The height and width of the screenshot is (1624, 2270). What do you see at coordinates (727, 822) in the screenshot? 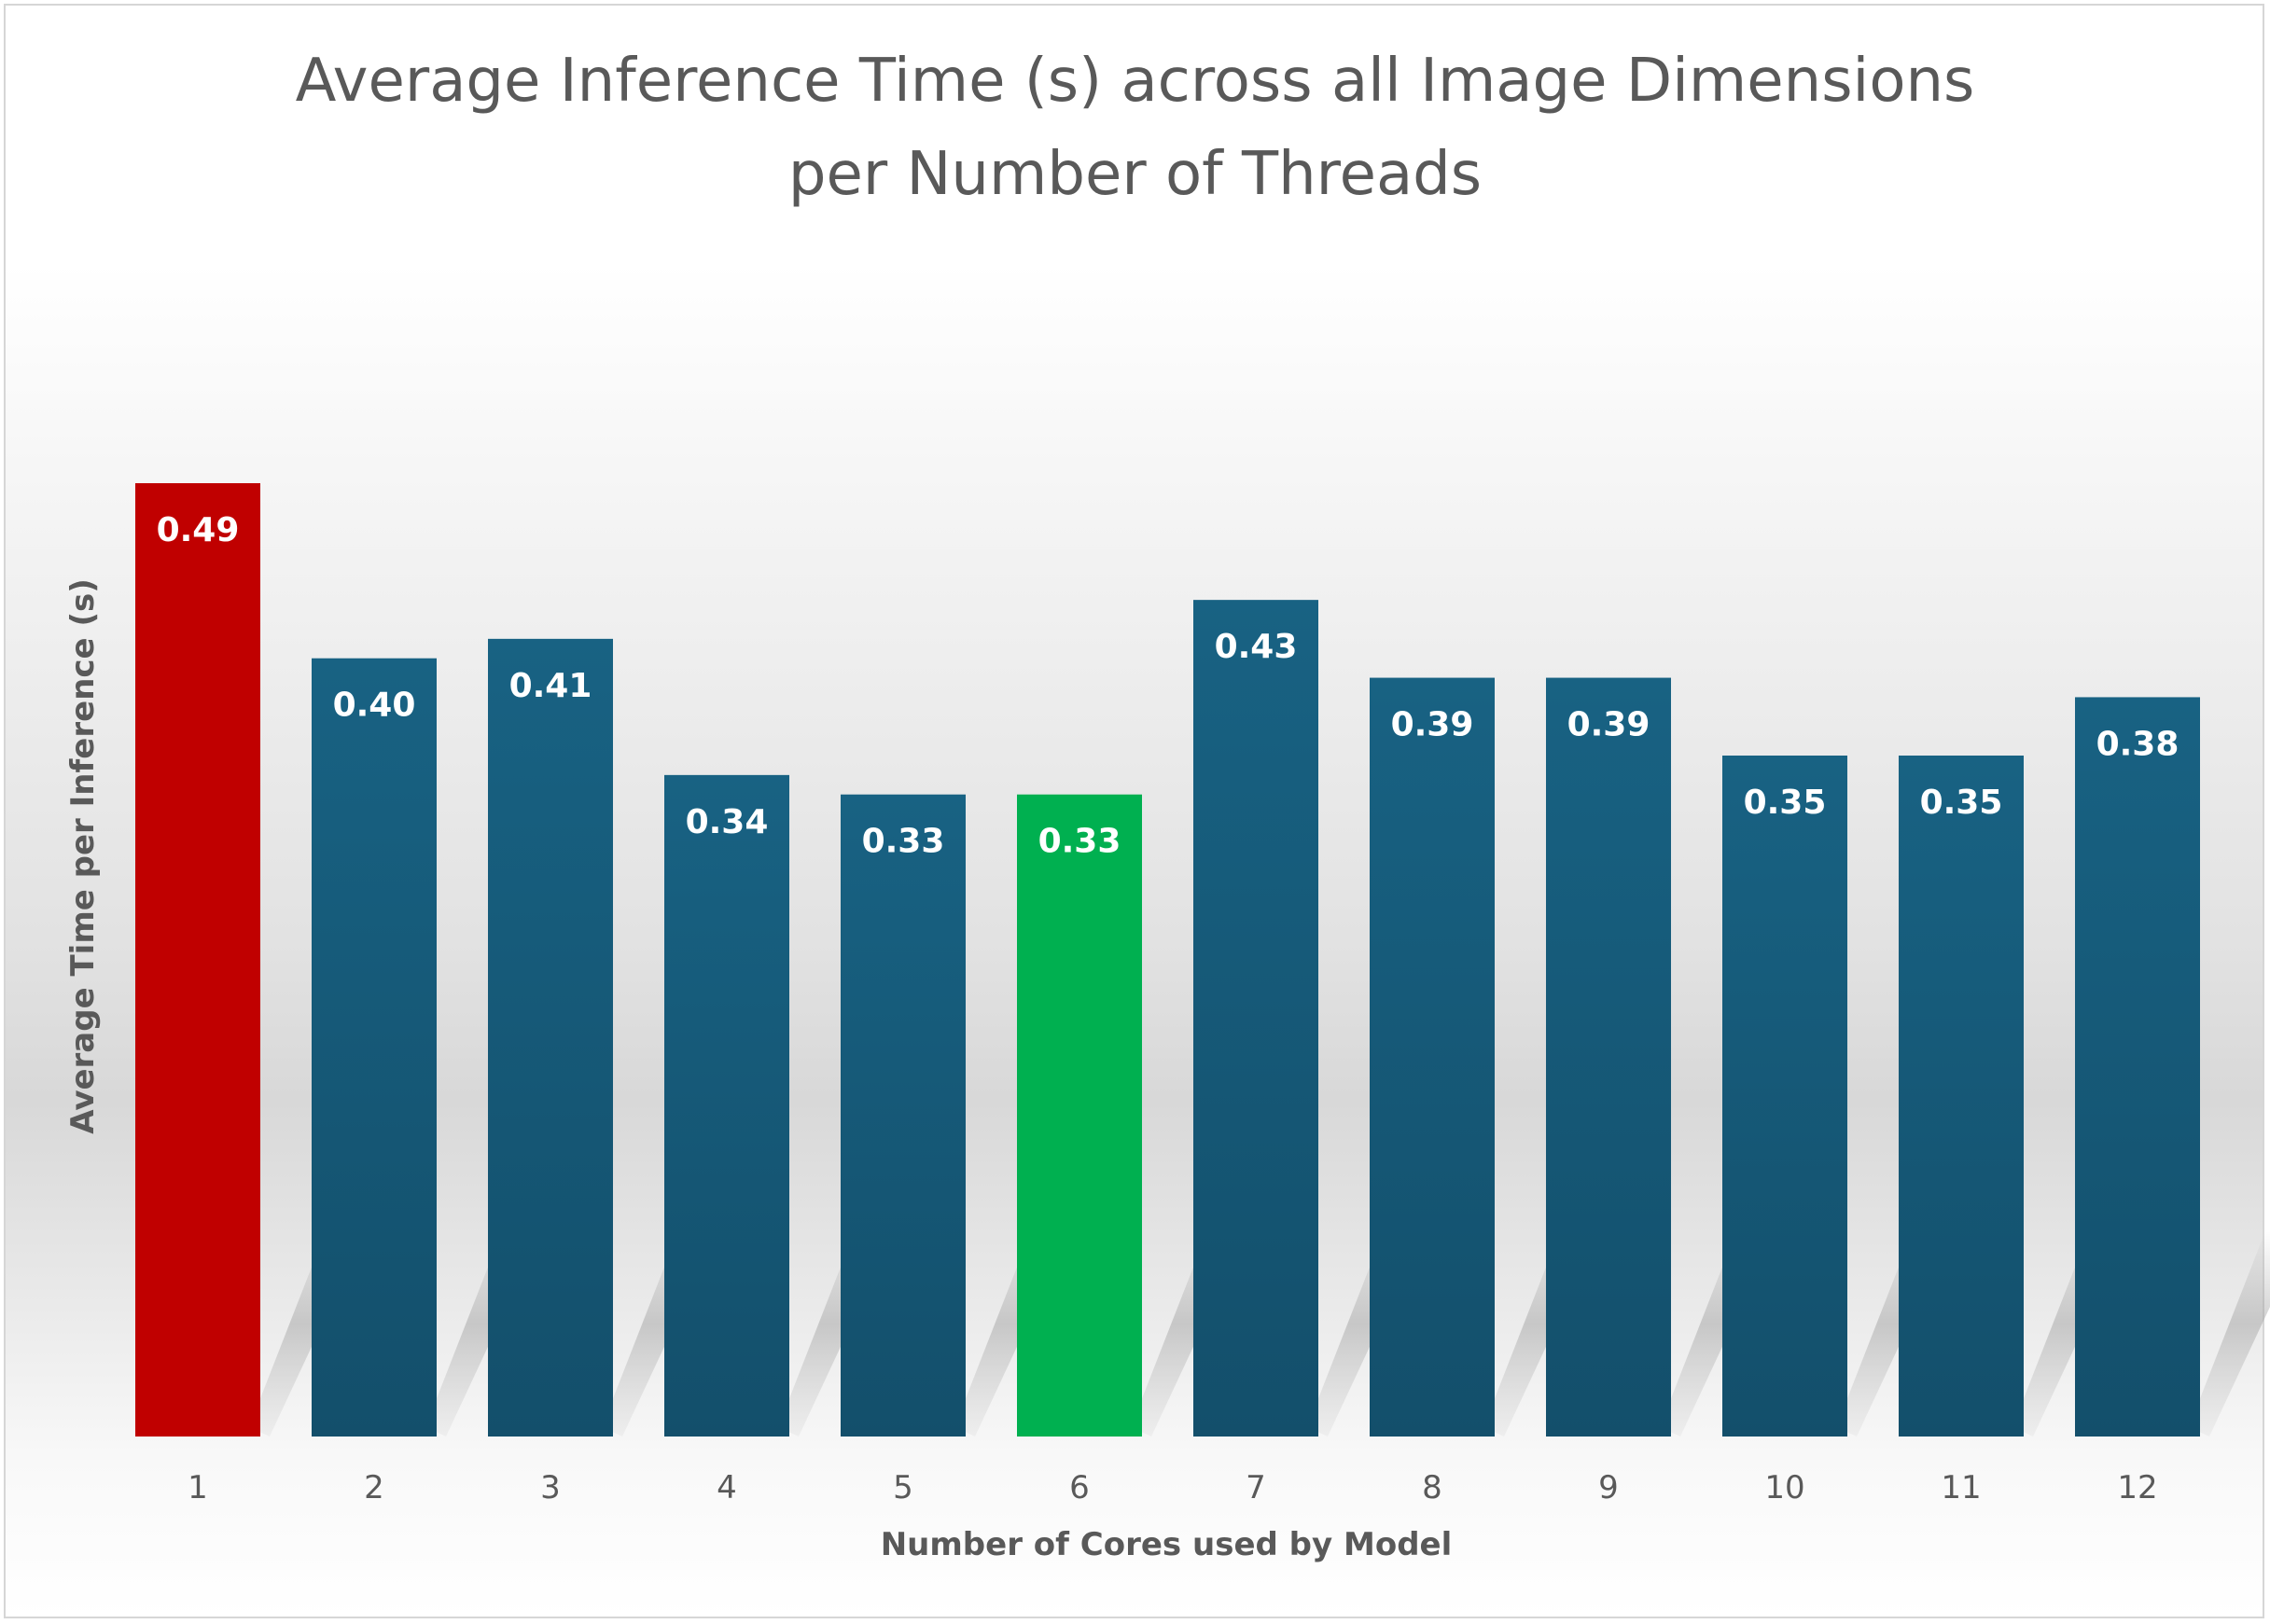
I see `data-label-4: 0.34` at bounding box center [727, 822].